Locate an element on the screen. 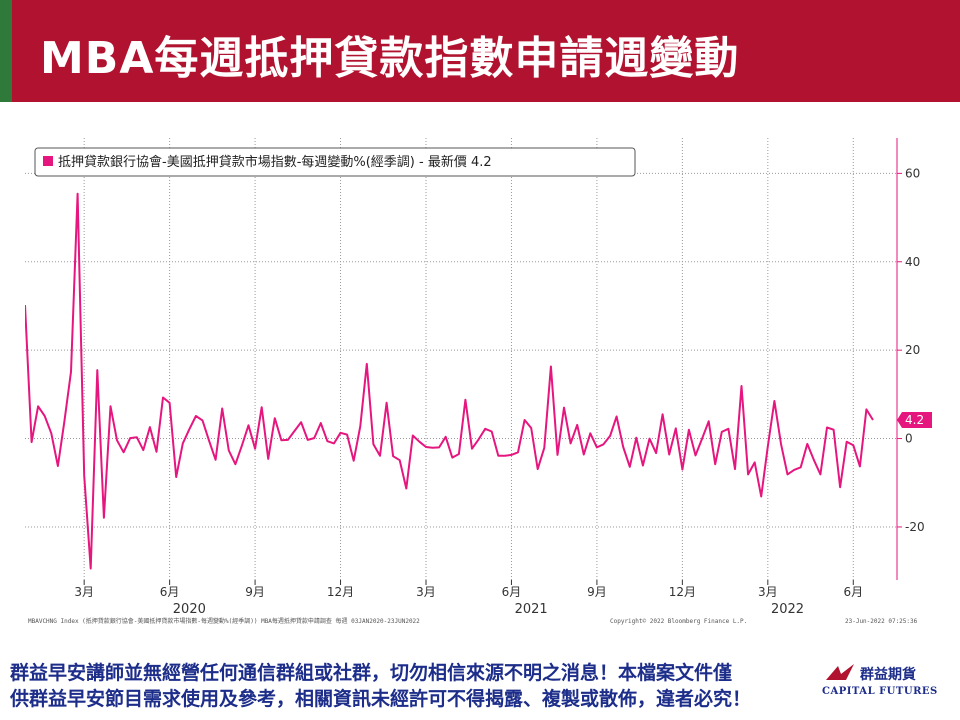 This screenshot has height=720, width=960. last-value-box is located at coordinates (914, 419).